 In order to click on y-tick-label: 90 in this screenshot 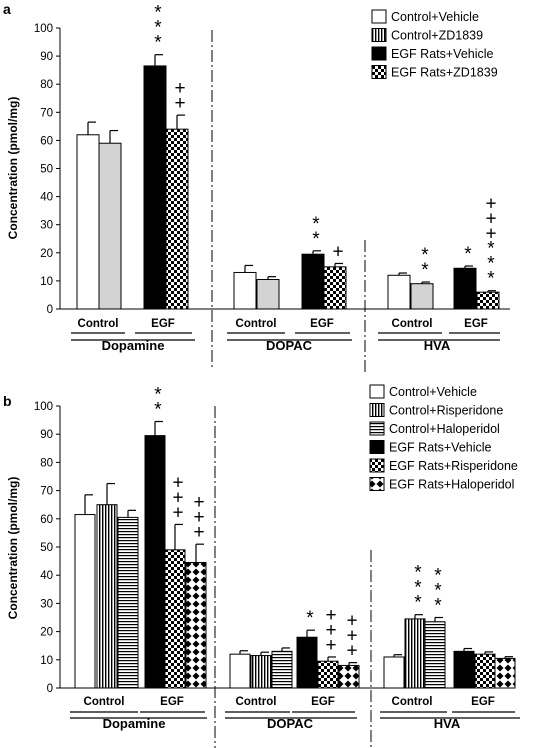, I will do `click(46, 435)`.